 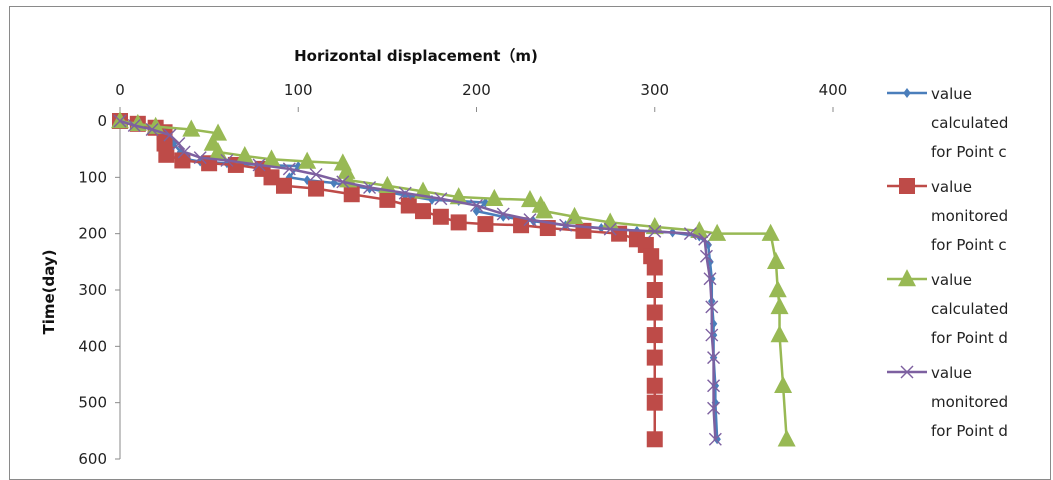 What do you see at coordinates (49, 291) in the screenshot?
I see `y-axis-title: Time(day)` at bounding box center [49, 291].